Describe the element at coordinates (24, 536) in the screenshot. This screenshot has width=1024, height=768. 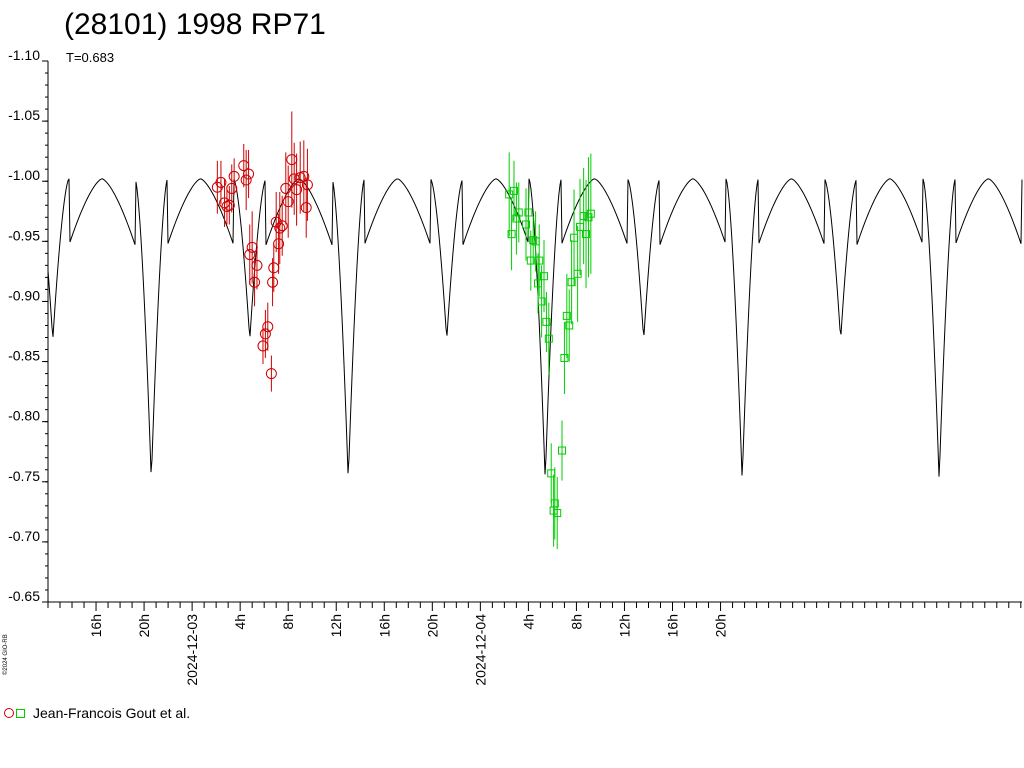
I see `y-tick-label: -0.70` at that location.